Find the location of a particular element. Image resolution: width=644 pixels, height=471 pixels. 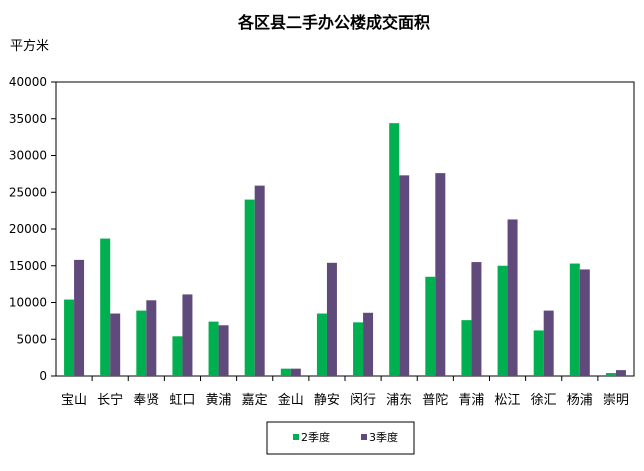

x-tick-label: 金山 is located at coordinates (291, 400).